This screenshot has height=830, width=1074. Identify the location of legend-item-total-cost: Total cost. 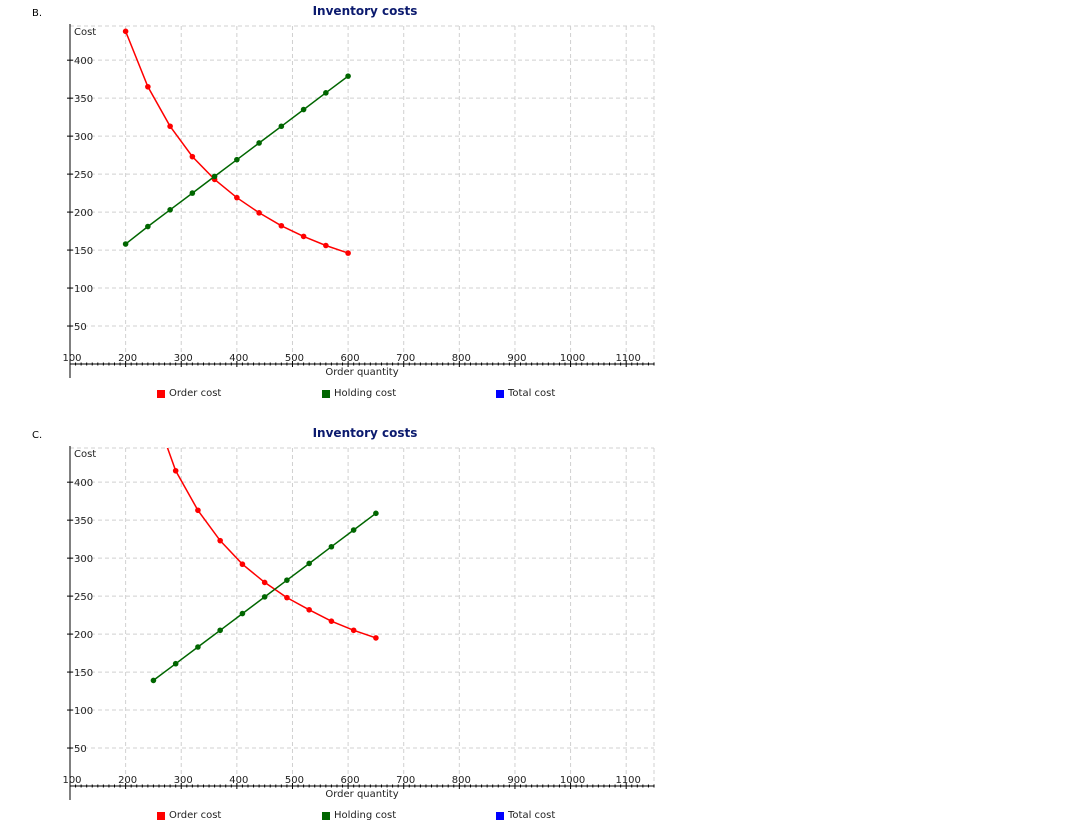
(525, 815).